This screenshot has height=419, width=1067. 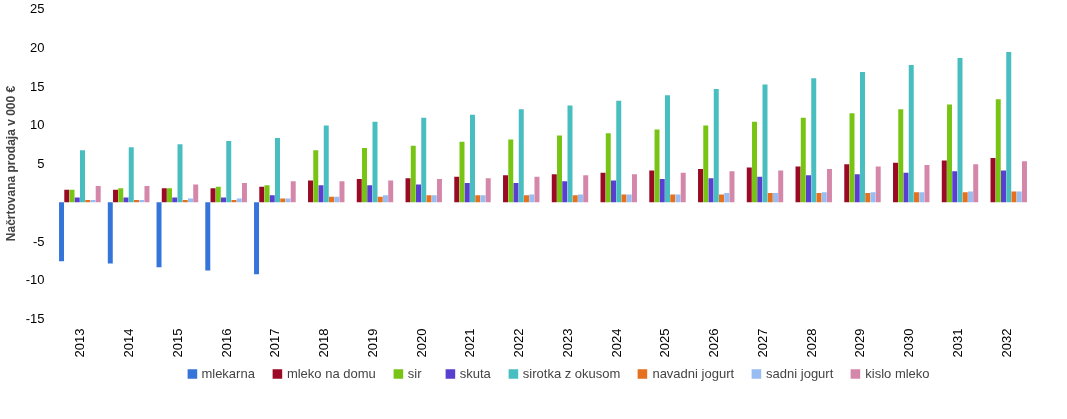 I want to click on x-tick-label: 2028, so click(x=811, y=343).